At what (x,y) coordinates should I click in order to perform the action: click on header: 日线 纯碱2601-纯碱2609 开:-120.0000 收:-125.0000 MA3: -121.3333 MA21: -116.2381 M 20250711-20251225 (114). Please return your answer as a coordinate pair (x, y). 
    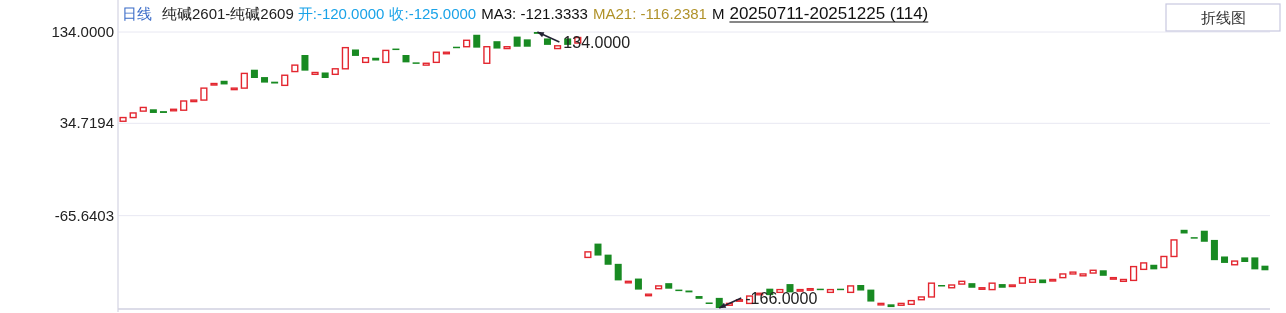
    Looking at the image, I should click on (525, 13).